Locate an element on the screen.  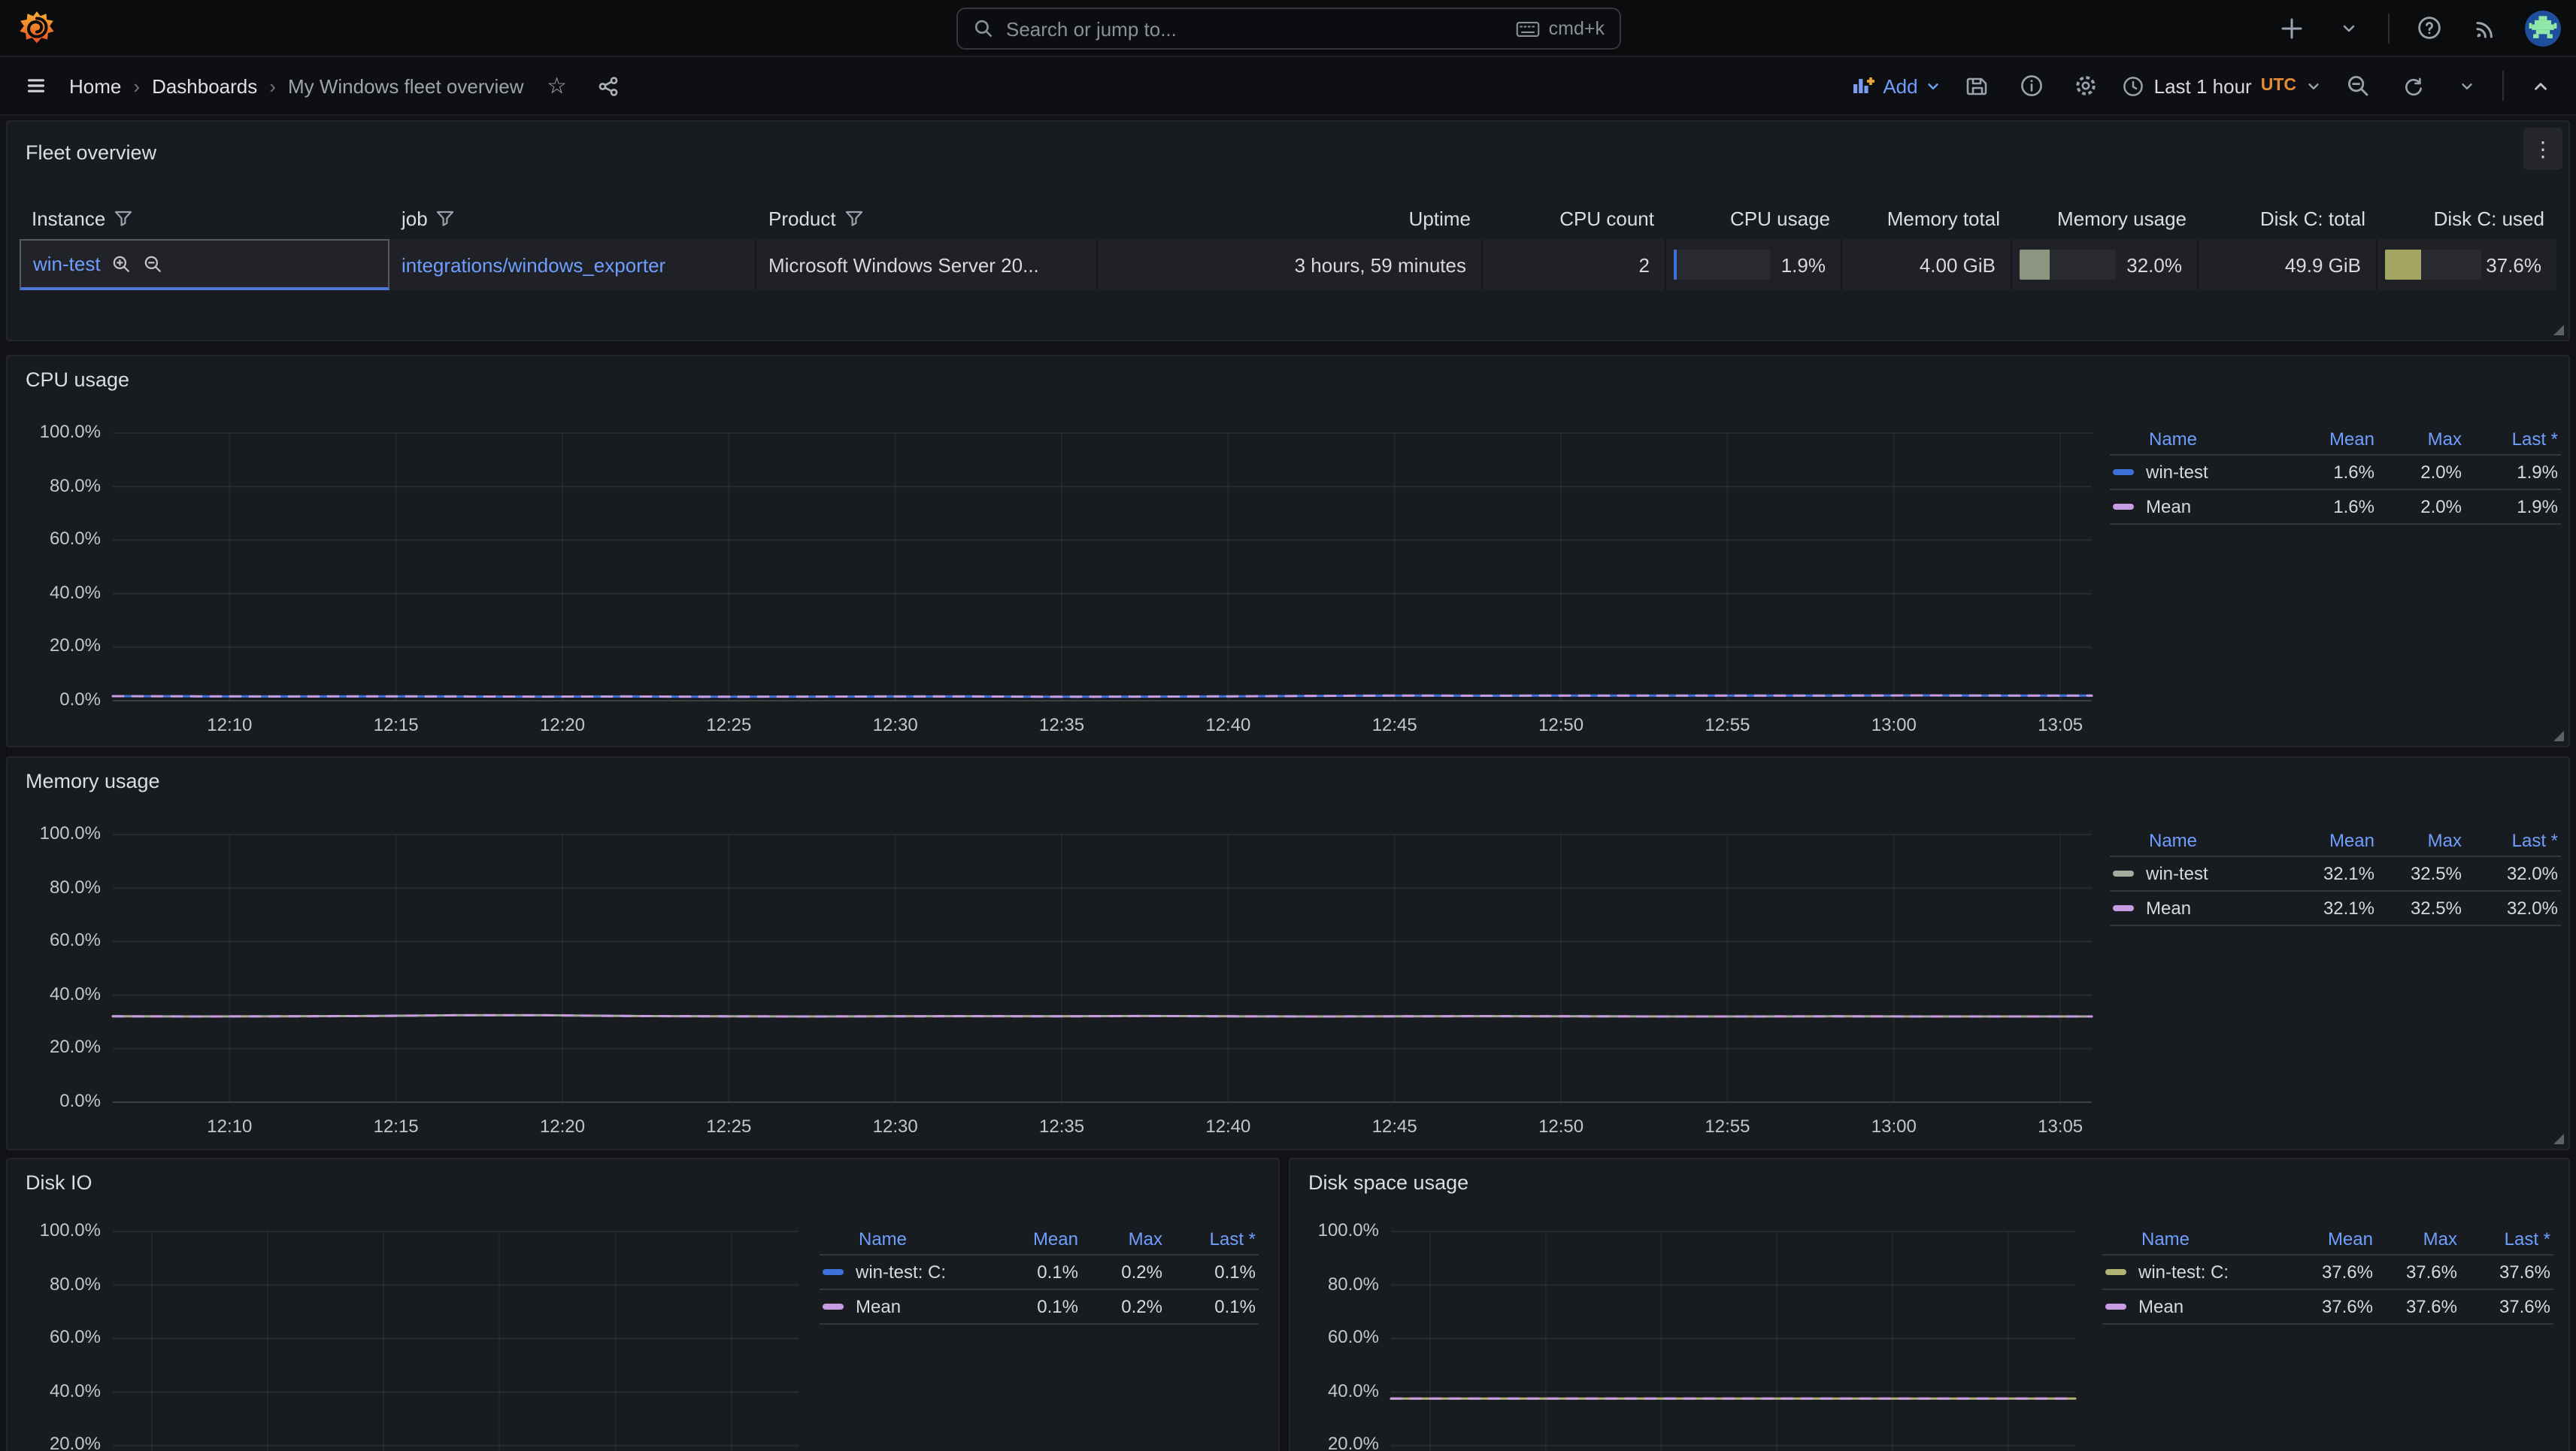
column-header-cpu-usage: CPU usage is located at coordinates (1754, 218).